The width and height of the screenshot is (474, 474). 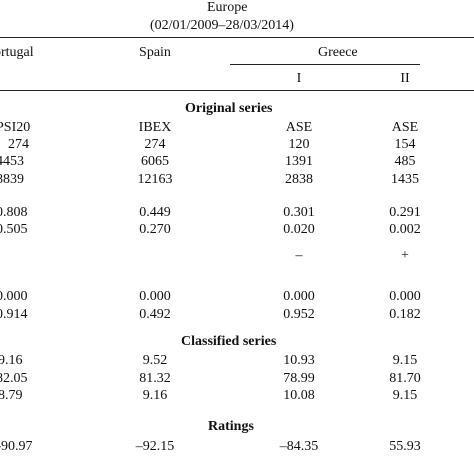 I want to click on cell-r1-greece2: ASE, so click(x=405, y=127).